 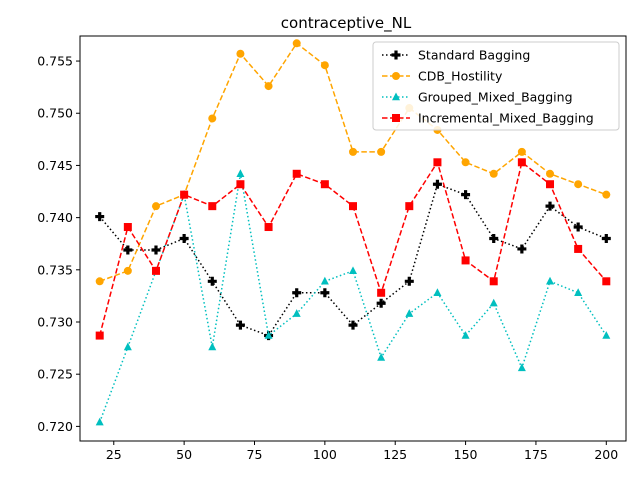 What do you see at coordinates (58, 244) in the screenshot?
I see `y-axis: 0.720 0.725 0.730 0.735 0.740 0.745 0.750 0.755` at bounding box center [58, 244].